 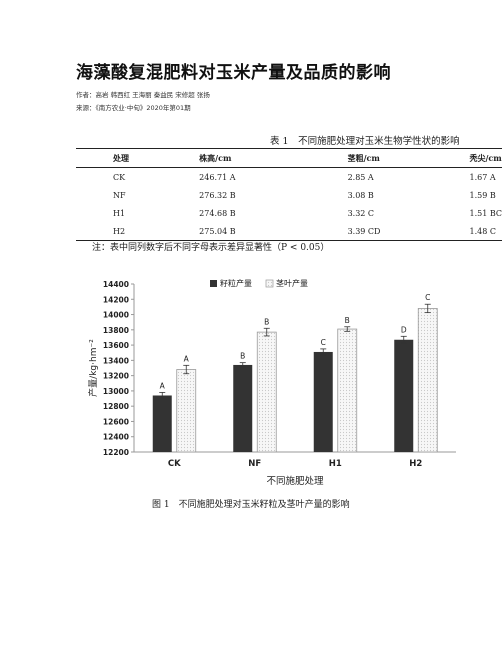 What do you see at coordinates (485, 213) in the screenshot?
I see `table-cell: 1.51 BC` at bounding box center [485, 213].